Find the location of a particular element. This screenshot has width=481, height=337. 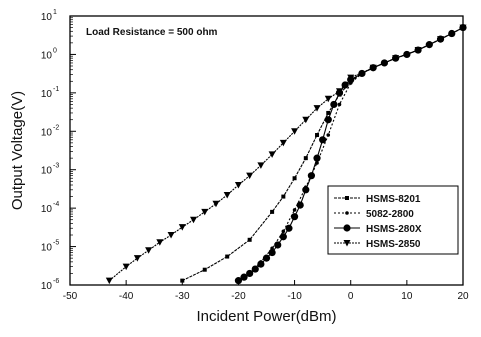

y-tick-exponent: -4 is located at coordinates (56, 204).